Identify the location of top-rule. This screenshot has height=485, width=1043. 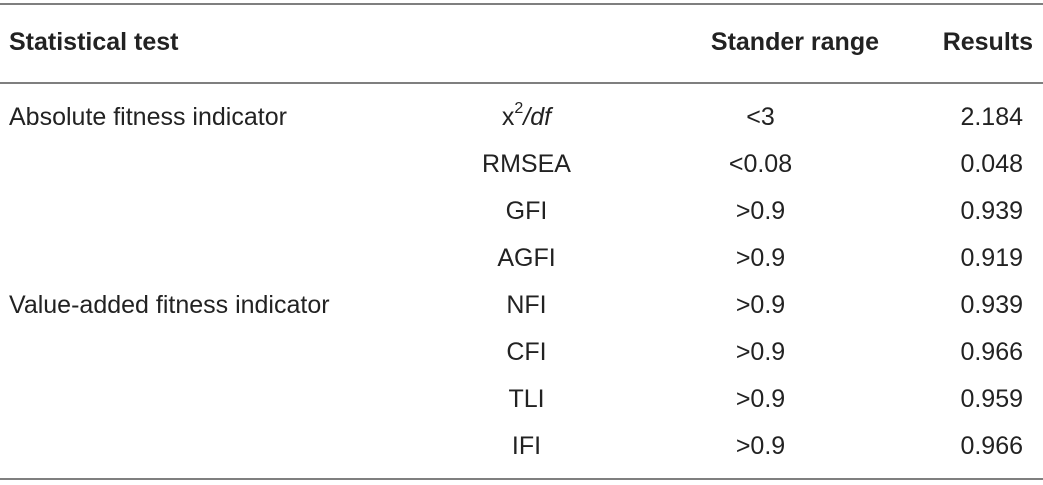
(521, 4).